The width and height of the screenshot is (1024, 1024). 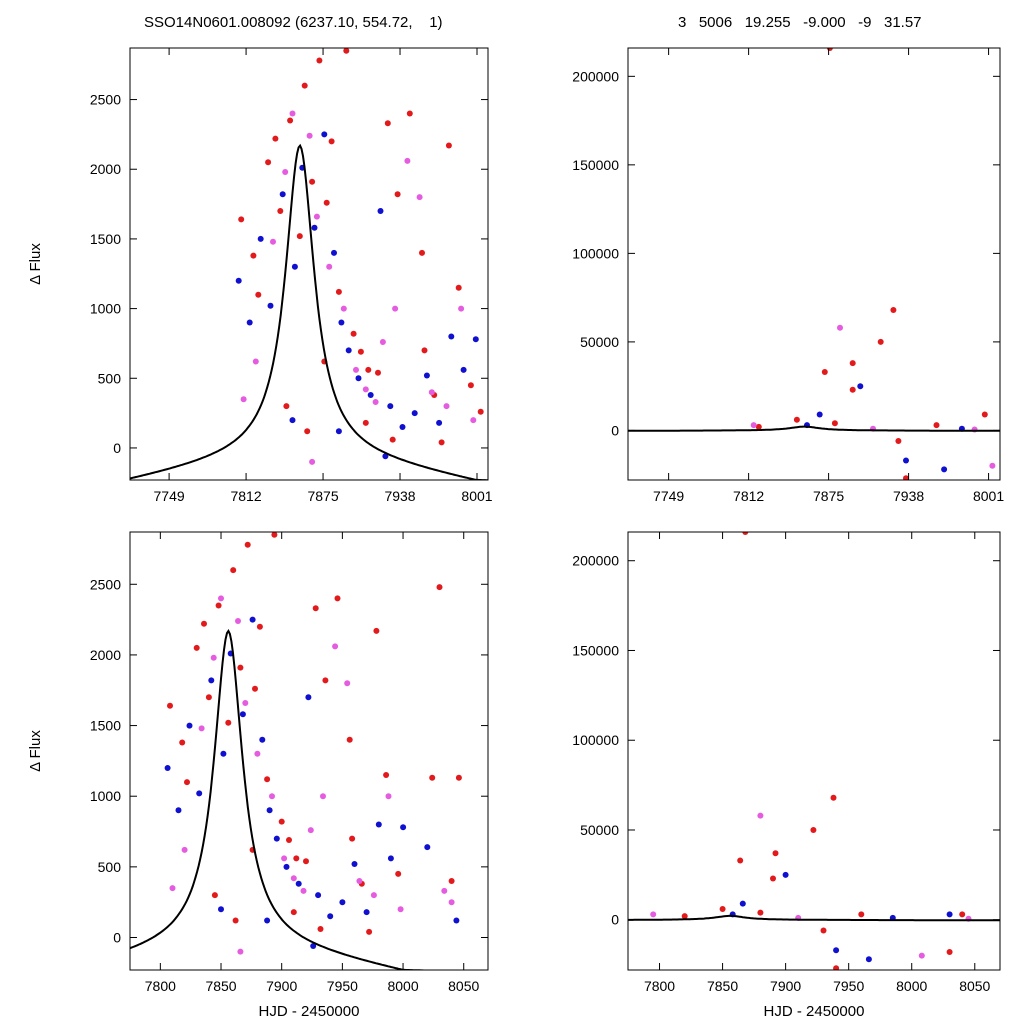 I want to click on x-tick-label: 7850, so click(x=220, y=986).